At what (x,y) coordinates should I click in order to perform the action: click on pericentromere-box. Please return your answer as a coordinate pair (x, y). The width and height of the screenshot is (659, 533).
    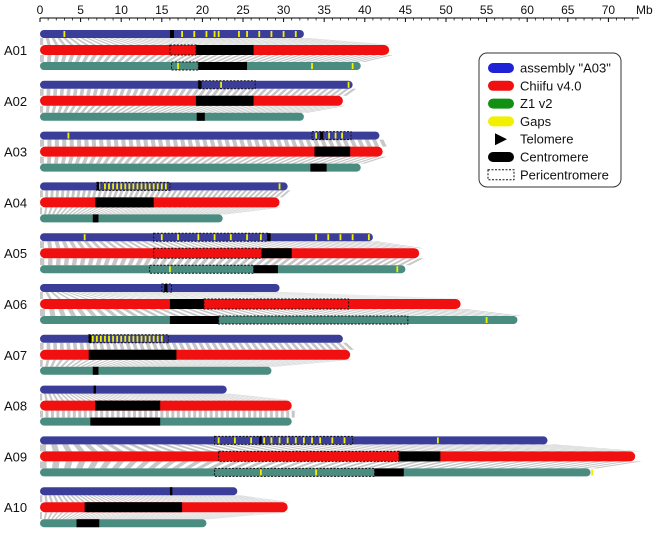
    Looking at the image, I should click on (128, 339).